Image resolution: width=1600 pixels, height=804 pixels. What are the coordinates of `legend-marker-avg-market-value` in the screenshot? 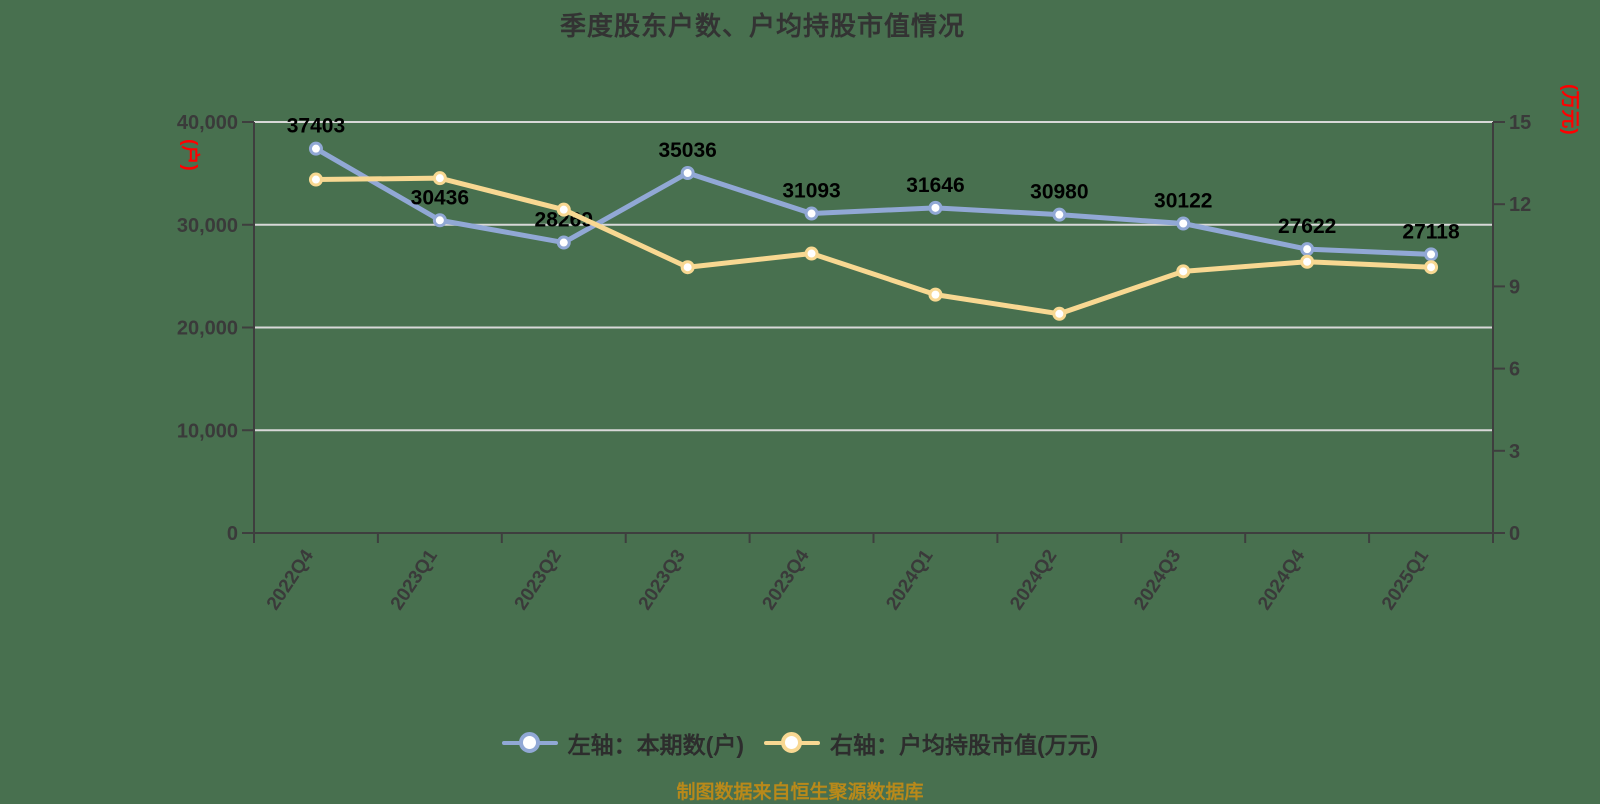 It's located at (792, 743).